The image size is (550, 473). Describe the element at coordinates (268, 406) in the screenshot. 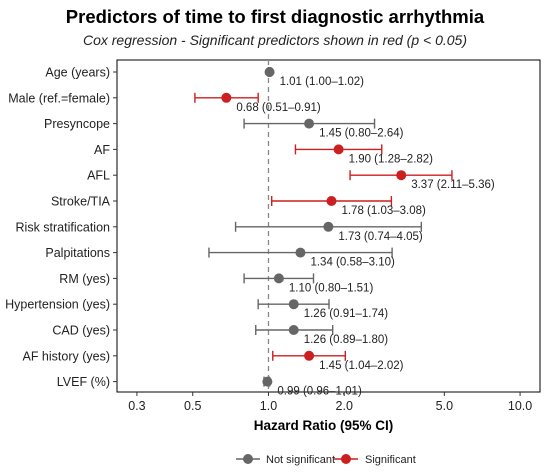

I see `x-tick-label: 1.0` at that location.